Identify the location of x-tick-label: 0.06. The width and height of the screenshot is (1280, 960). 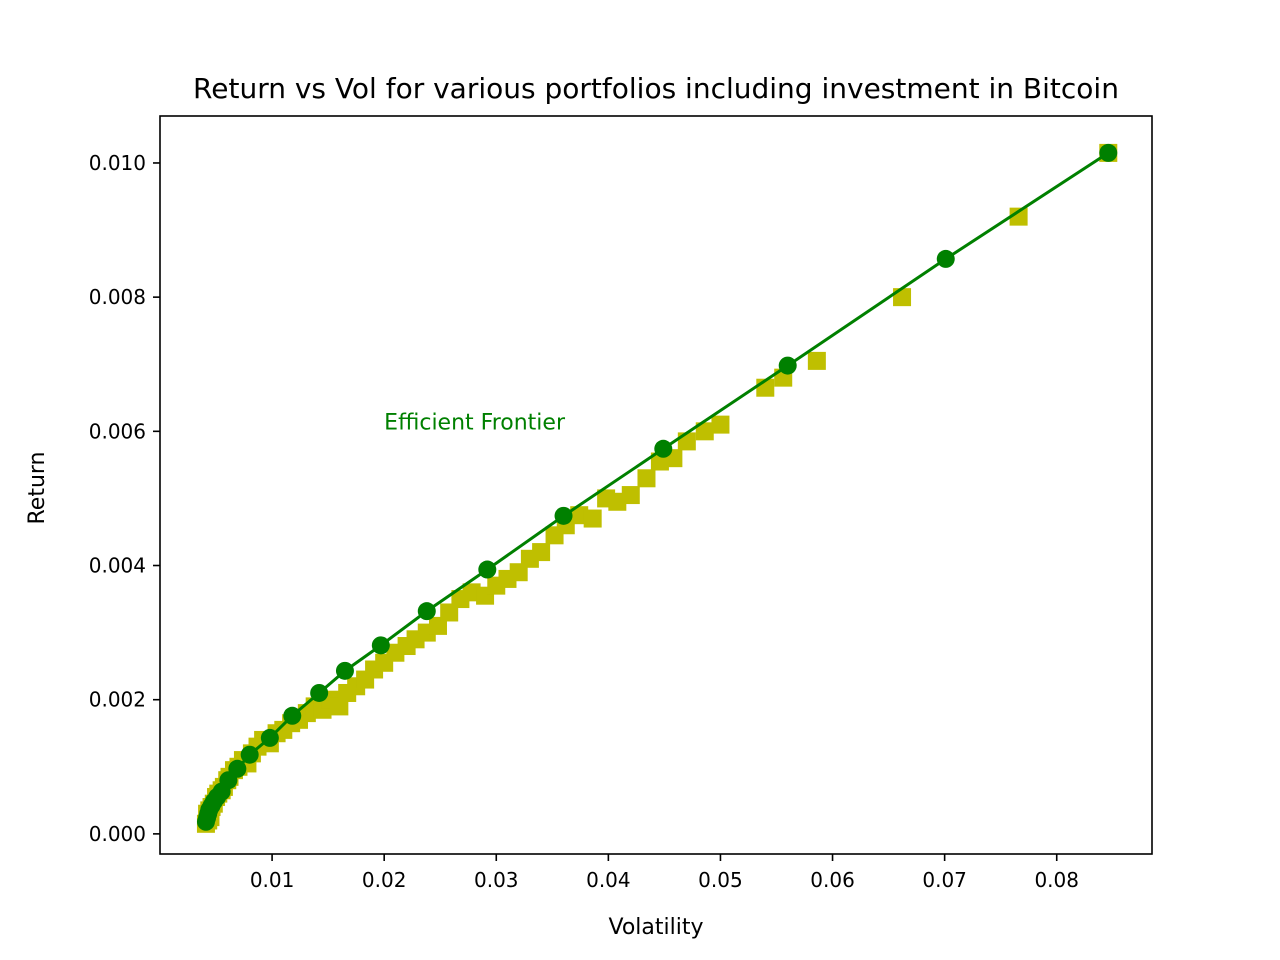
(832, 880).